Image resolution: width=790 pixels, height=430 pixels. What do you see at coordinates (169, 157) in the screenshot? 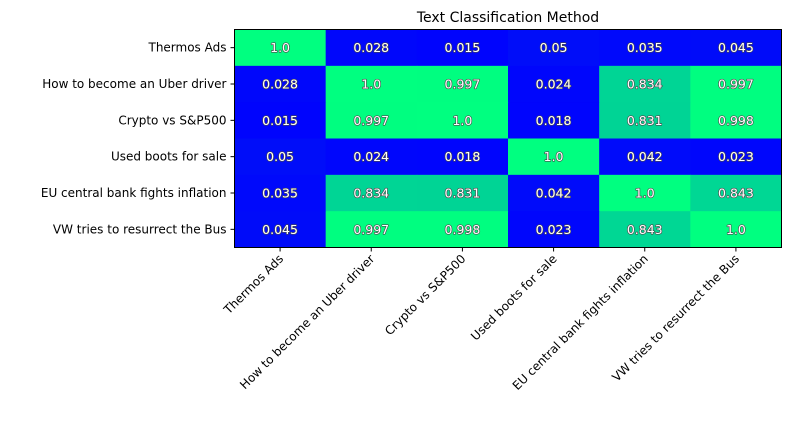
I see `y-tick-label: Used boots for sale` at bounding box center [169, 157].